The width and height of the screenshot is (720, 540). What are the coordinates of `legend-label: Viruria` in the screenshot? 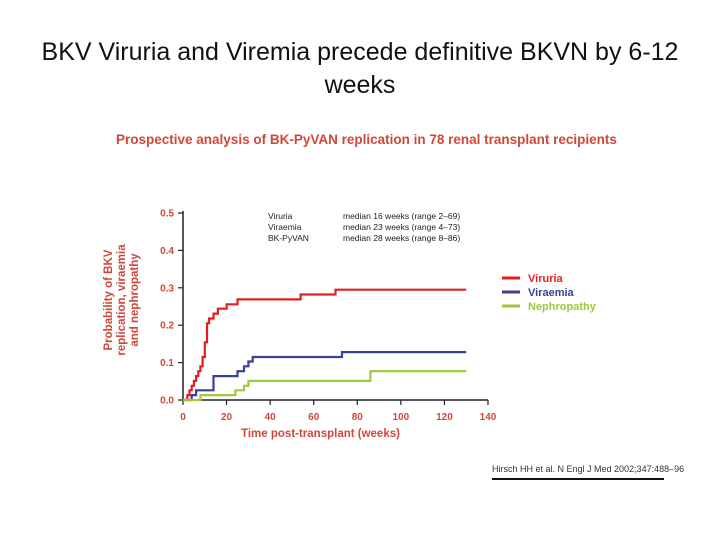 It's located at (546, 279).